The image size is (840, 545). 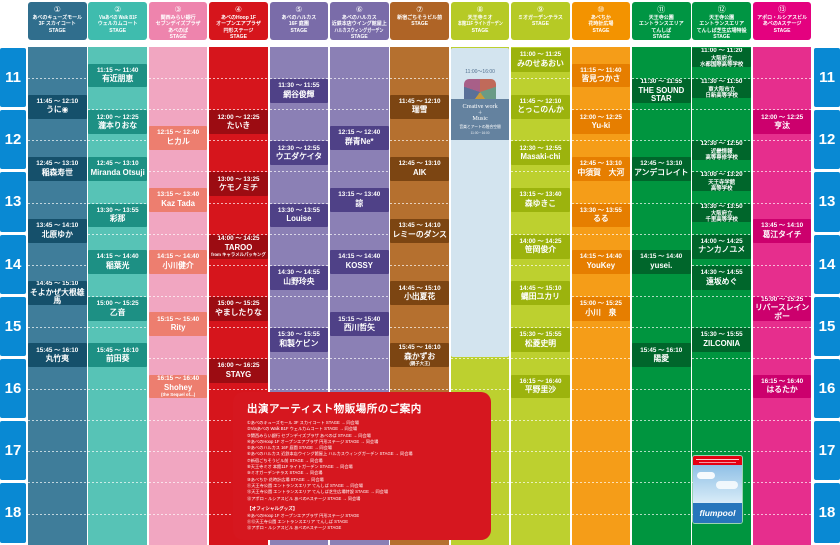 What do you see at coordinates (57, 226) in the screenshot?
I see `act-time: 13:45 ～ 14:10` at bounding box center [57, 226].